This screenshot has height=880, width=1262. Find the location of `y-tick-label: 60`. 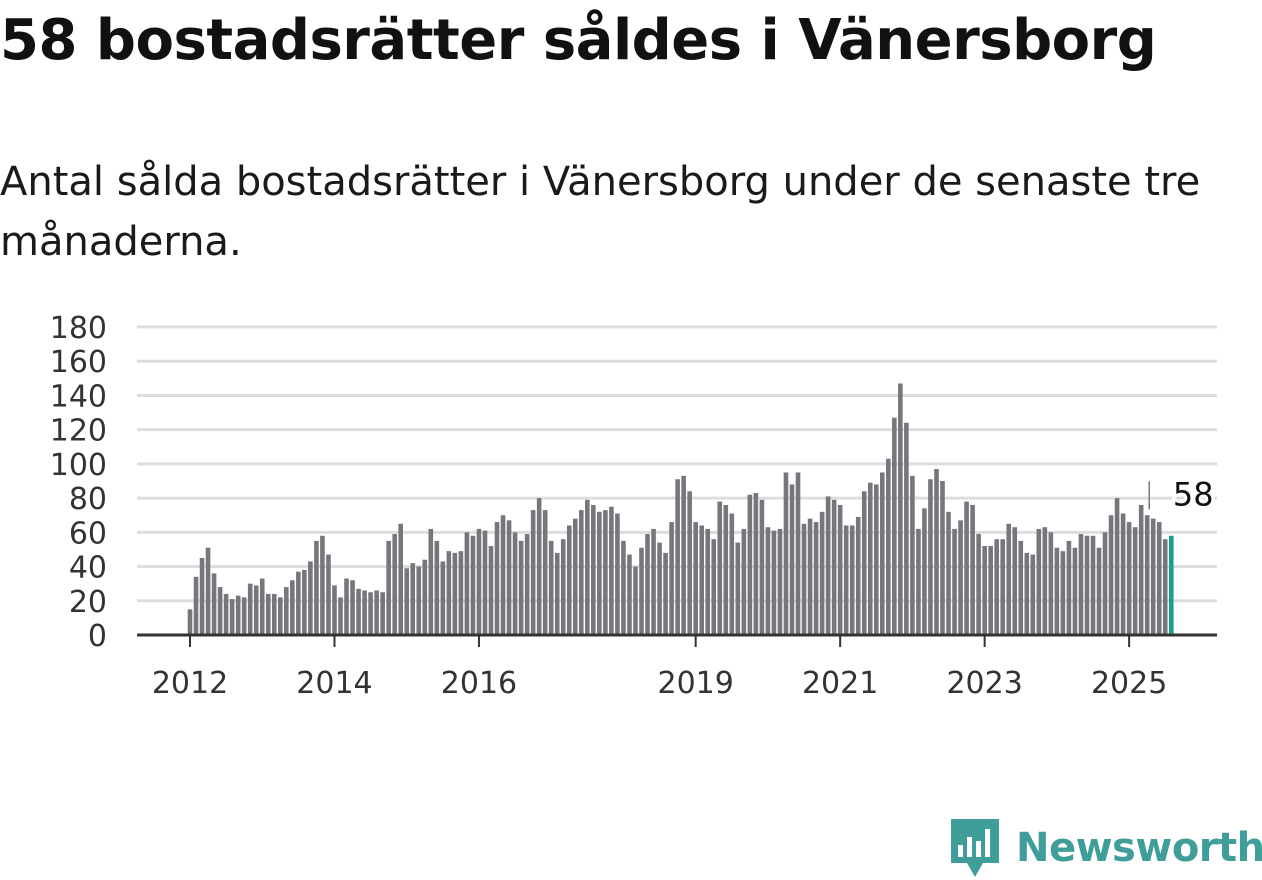

y-tick-label: 60 is located at coordinates (88, 533).